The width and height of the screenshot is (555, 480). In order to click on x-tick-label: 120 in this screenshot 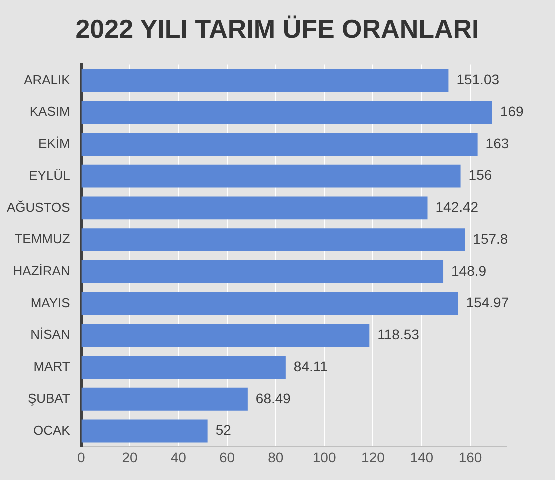, I will do `click(374, 457)`.